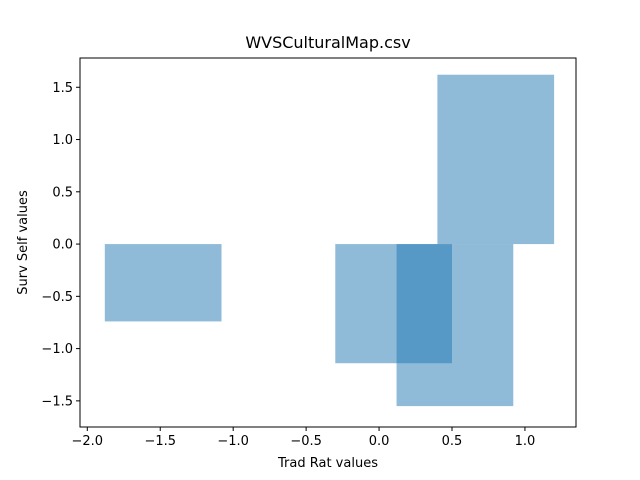 This screenshot has height=480, width=640. Describe the element at coordinates (62, 140) in the screenshot. I see `y-tick-label: 1.0` at that location.